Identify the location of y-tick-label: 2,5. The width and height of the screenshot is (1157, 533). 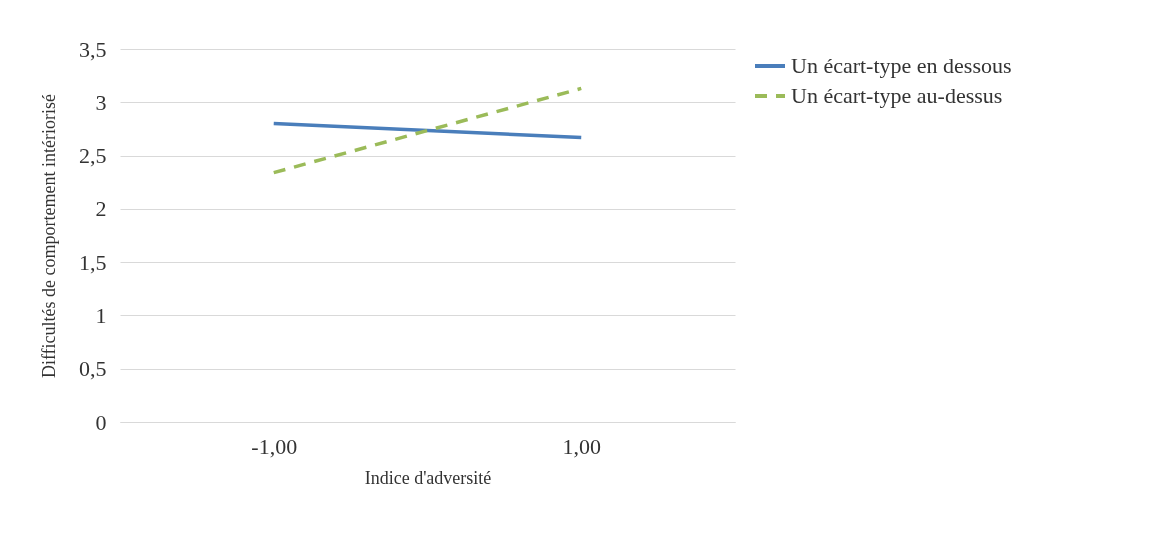
(93, 156).